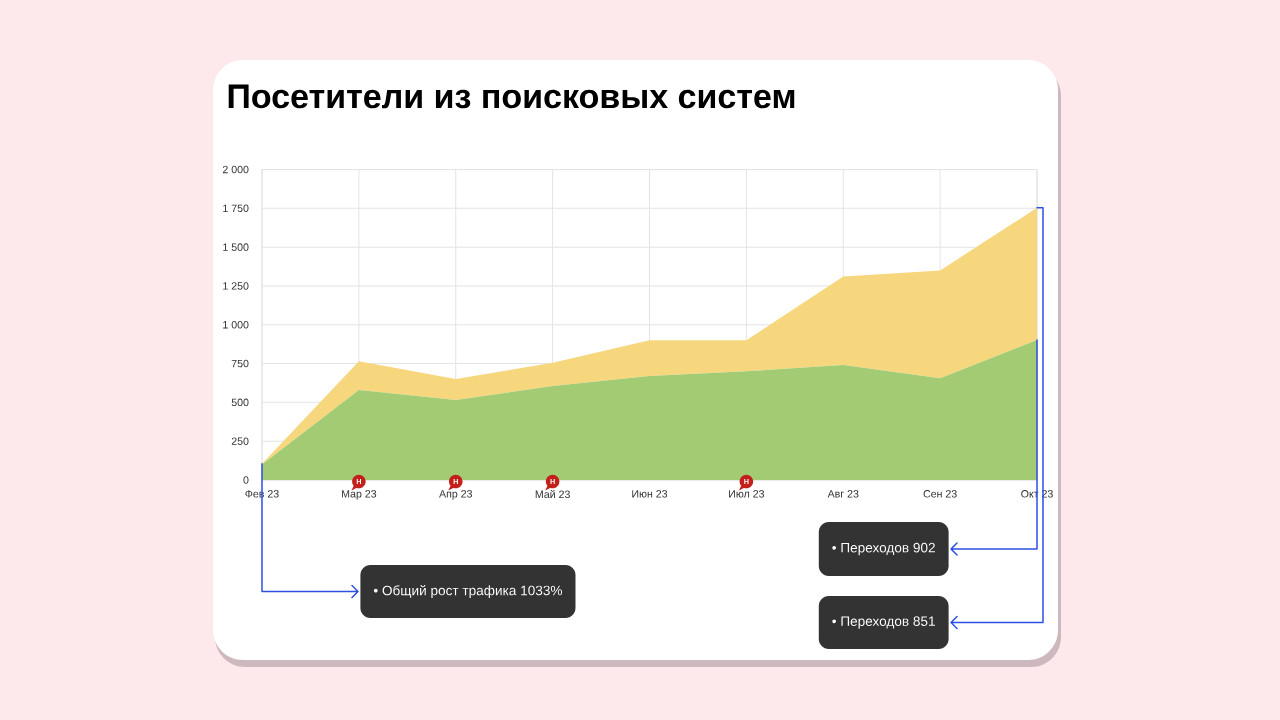  I want to click on x-tick-label: Сен 23, so click(940, 494).